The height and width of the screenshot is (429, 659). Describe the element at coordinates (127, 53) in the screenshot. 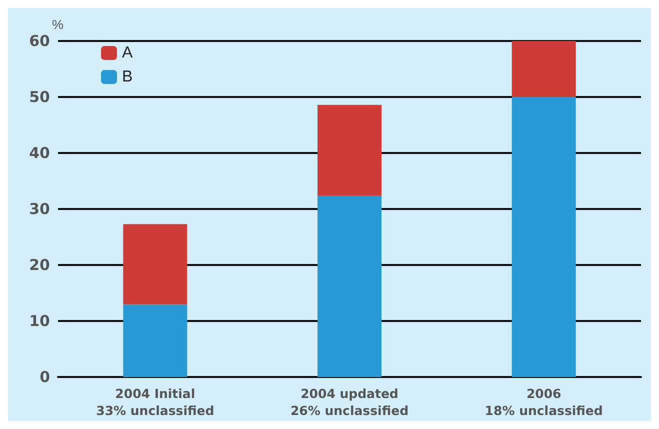

I see `legend-label: A` at that location.